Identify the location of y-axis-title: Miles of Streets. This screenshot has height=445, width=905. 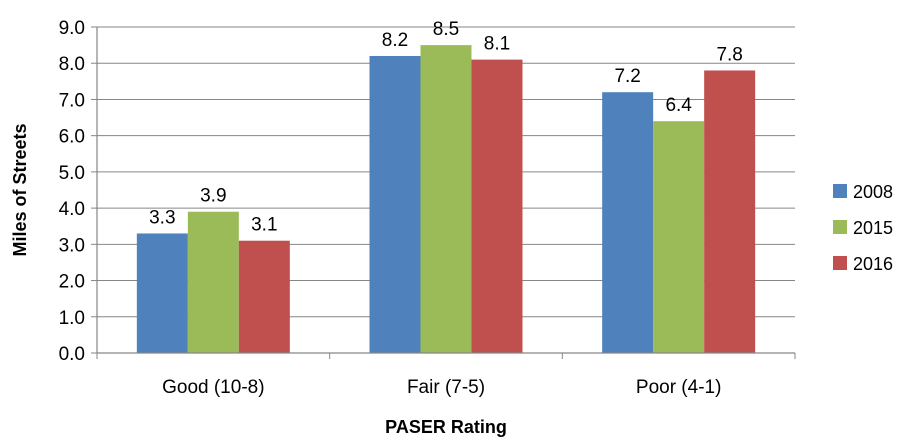
(20, 189).